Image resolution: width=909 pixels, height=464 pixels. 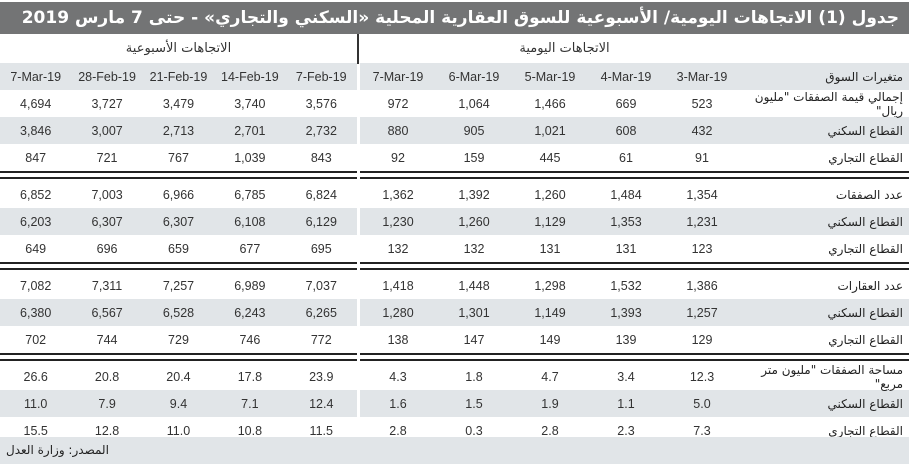 I want to click on value-cell: 1,484, so click(x=626, y=194).